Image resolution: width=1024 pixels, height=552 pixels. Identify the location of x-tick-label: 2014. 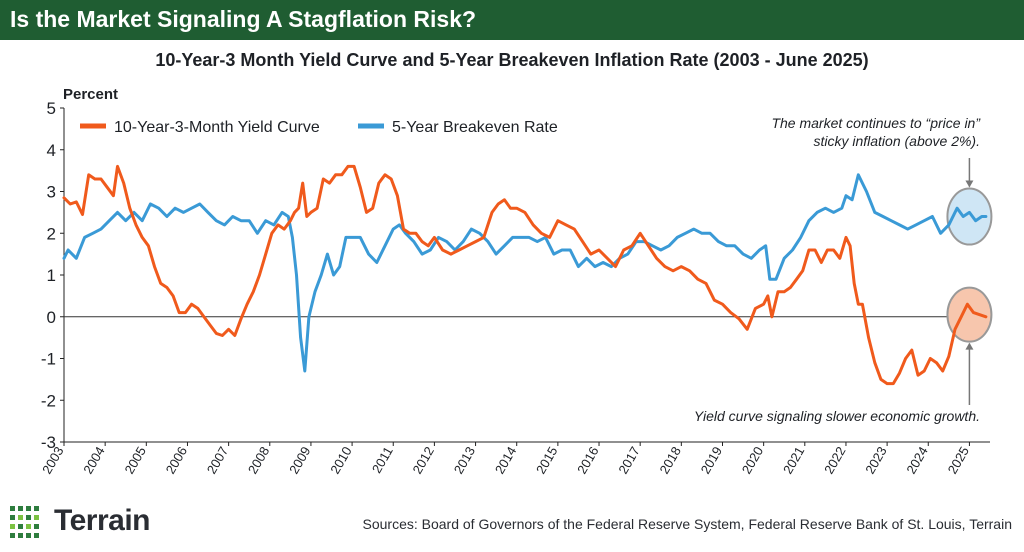
(505, 460).